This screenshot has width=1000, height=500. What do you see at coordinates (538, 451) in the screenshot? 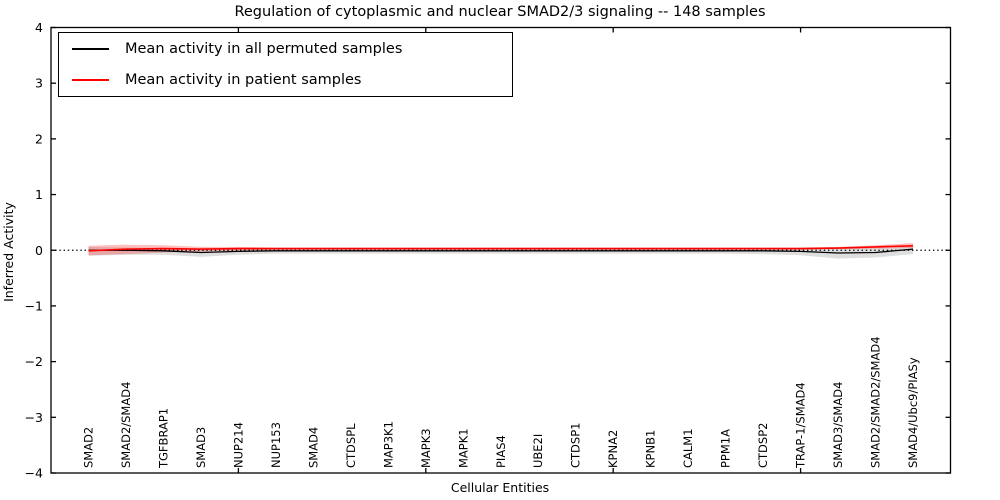
I see `category-label: UBE2I` at bounding box center [538, 451].